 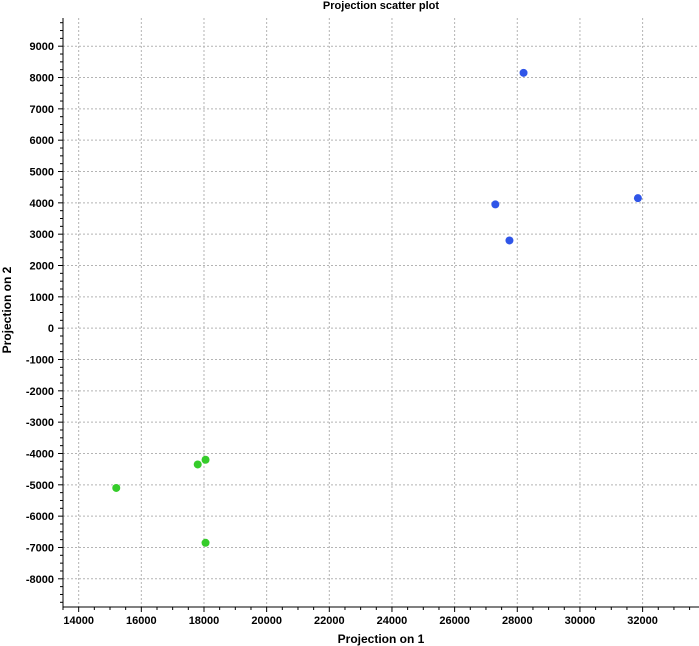 What do you see at coordinates (42, 141) in the screenshot?
I see `y-tick-label: 6000` at bounding box center [42, 141].